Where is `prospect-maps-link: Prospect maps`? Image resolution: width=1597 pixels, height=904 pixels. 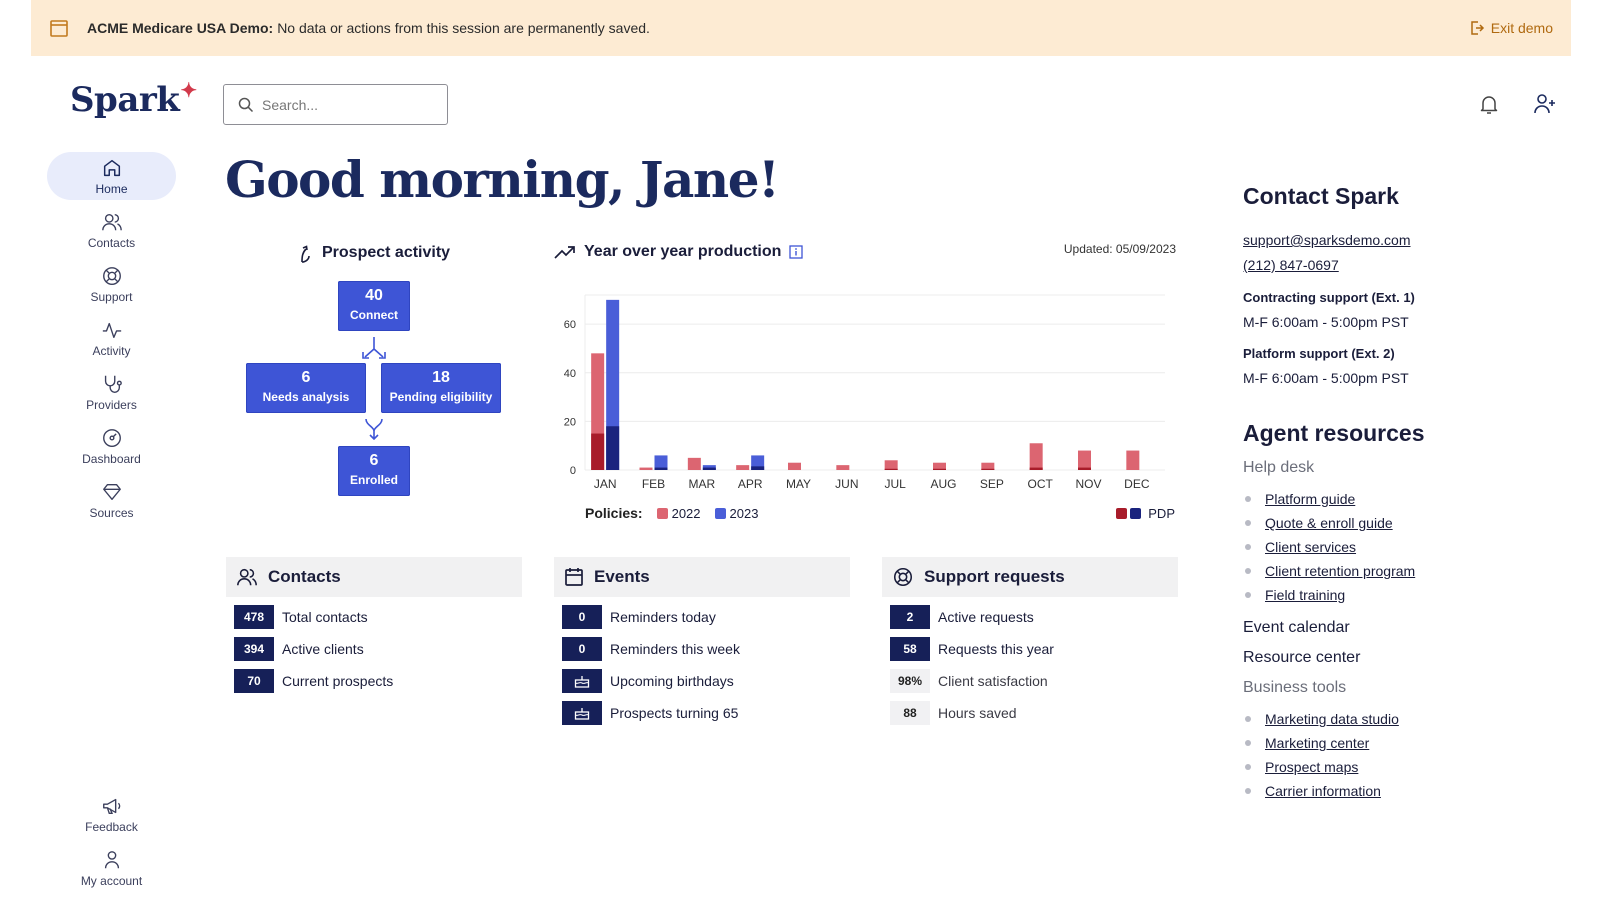 prospect-maps-link: Prospect maps is located at coordinates (1312, 767).